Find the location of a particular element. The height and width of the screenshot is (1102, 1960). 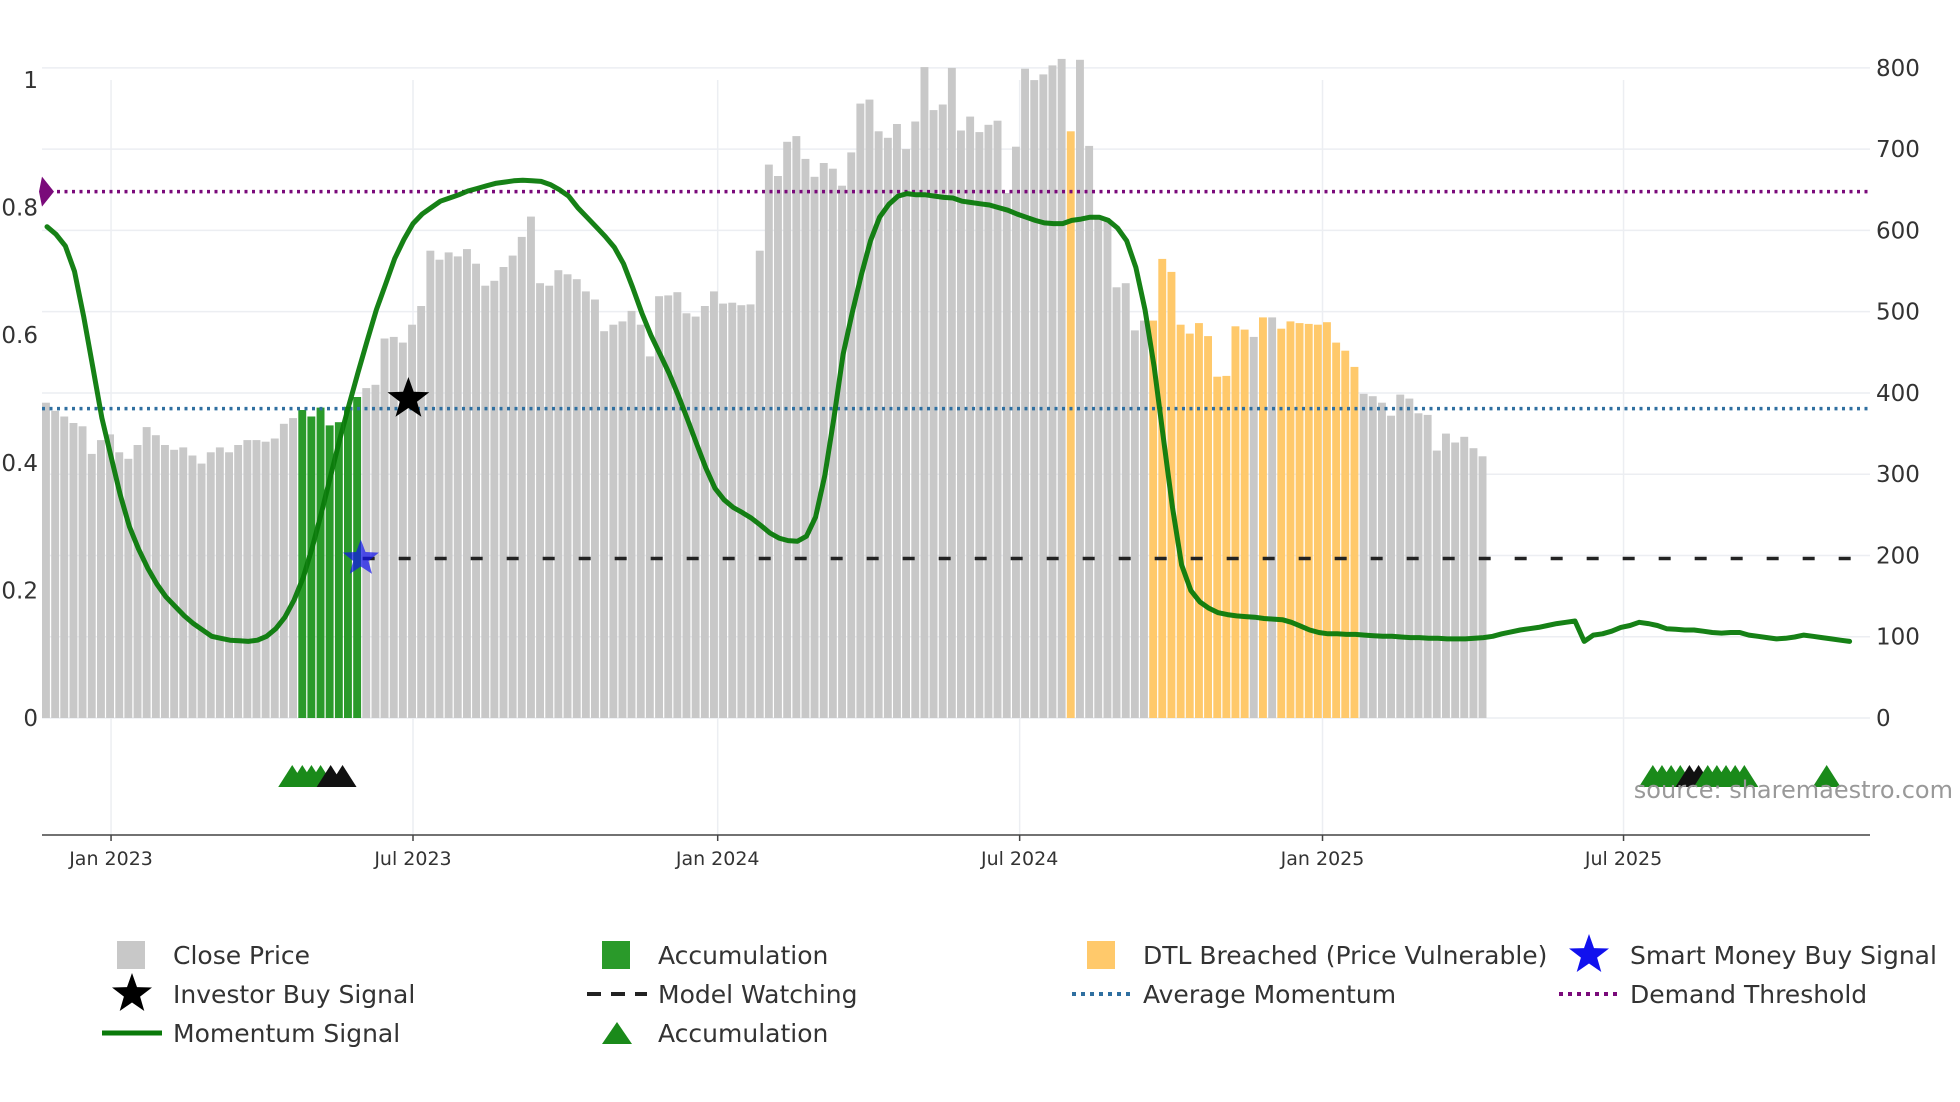

legend-label: Smart Money Buy Signal is located at coordinates (1783, 955).